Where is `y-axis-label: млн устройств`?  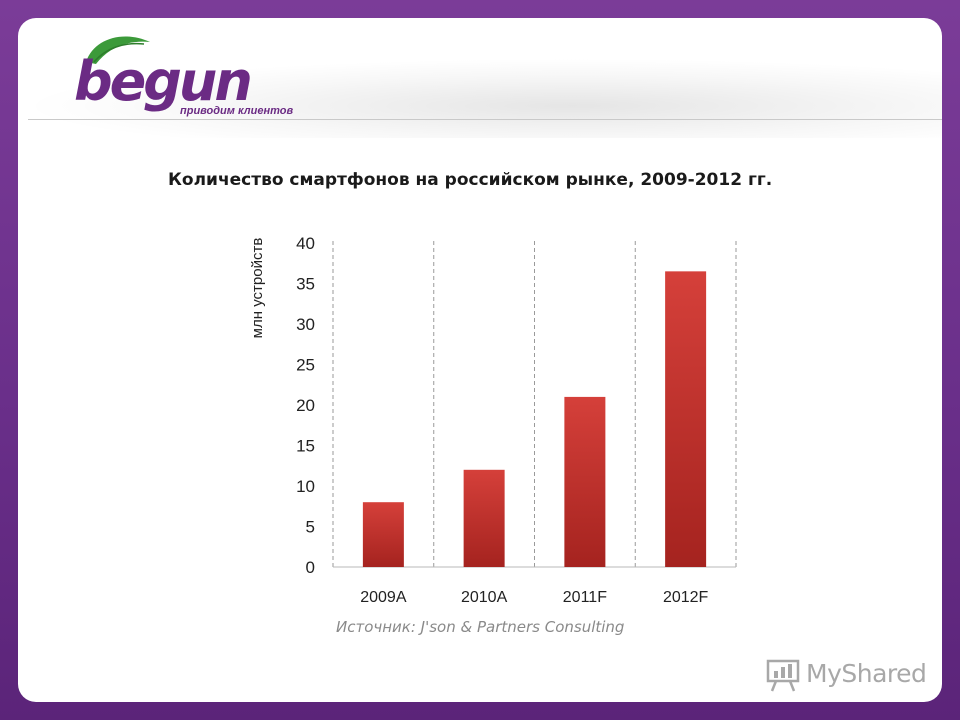
y-axis-label: млн устройств is located at coordinates (257, 288).